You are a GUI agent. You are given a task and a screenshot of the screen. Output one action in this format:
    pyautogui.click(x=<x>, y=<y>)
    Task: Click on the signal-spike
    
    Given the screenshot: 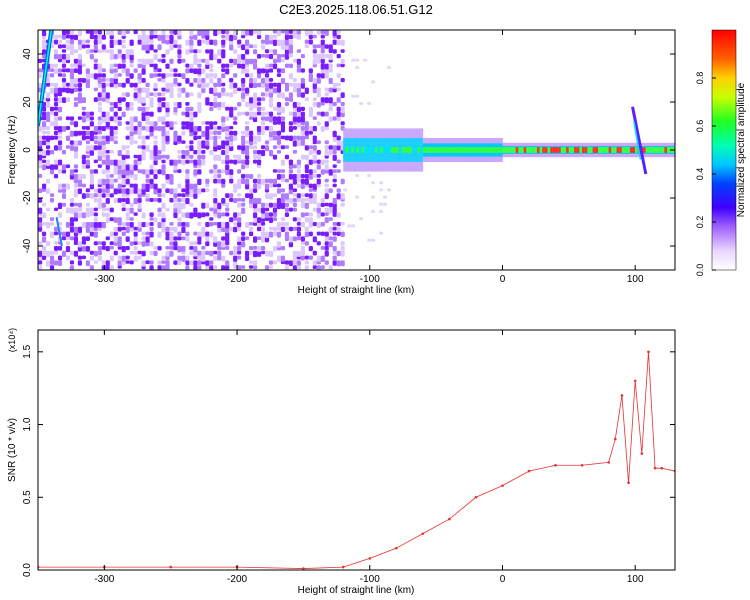 What is the action you would take?
    pyautogui.click(x=639, y=140)
    